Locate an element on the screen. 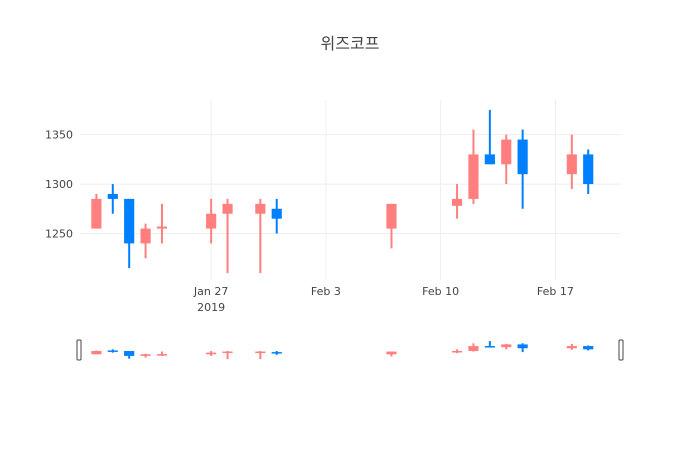 The height and width of the screenshot is (450, 700). y-axis-ticks: 1250 1300 1350 is located at coordinates (59, 185).